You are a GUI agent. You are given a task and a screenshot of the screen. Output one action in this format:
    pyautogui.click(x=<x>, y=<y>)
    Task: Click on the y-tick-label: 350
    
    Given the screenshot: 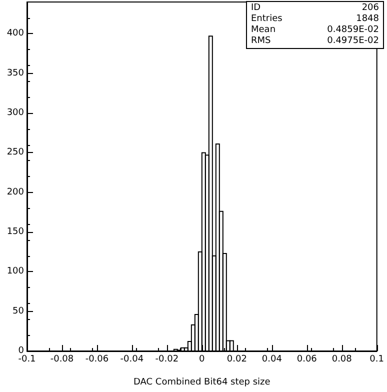 What is the action you would take?
    pyautogui.click(x=15, y=73)
    